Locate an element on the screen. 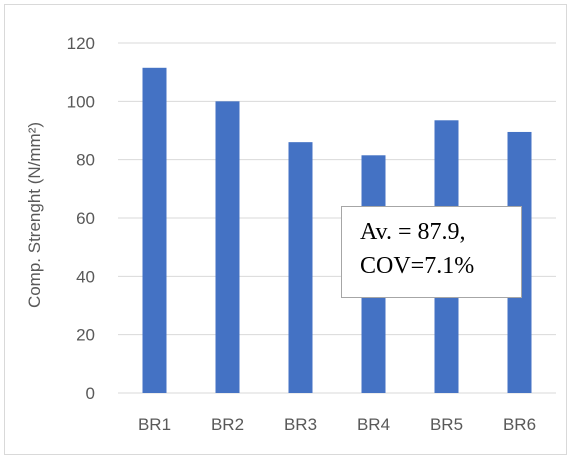  x-axis-ticks: BR1 BR2 BR3 BR4 BR5 BR6 is located at coordinates (337, 424).